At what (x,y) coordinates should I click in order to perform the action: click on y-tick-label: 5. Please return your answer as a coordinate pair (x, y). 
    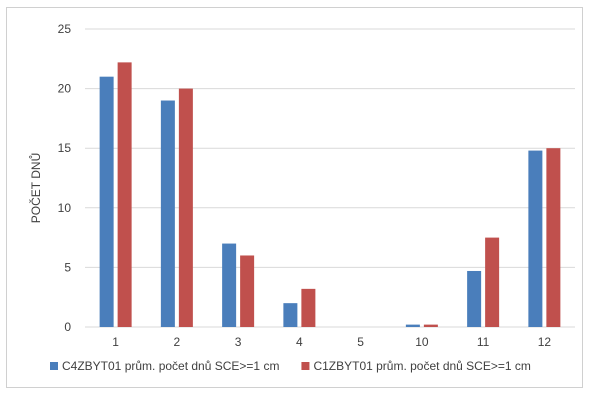
    Looking at the image, I should click on (67, 267).